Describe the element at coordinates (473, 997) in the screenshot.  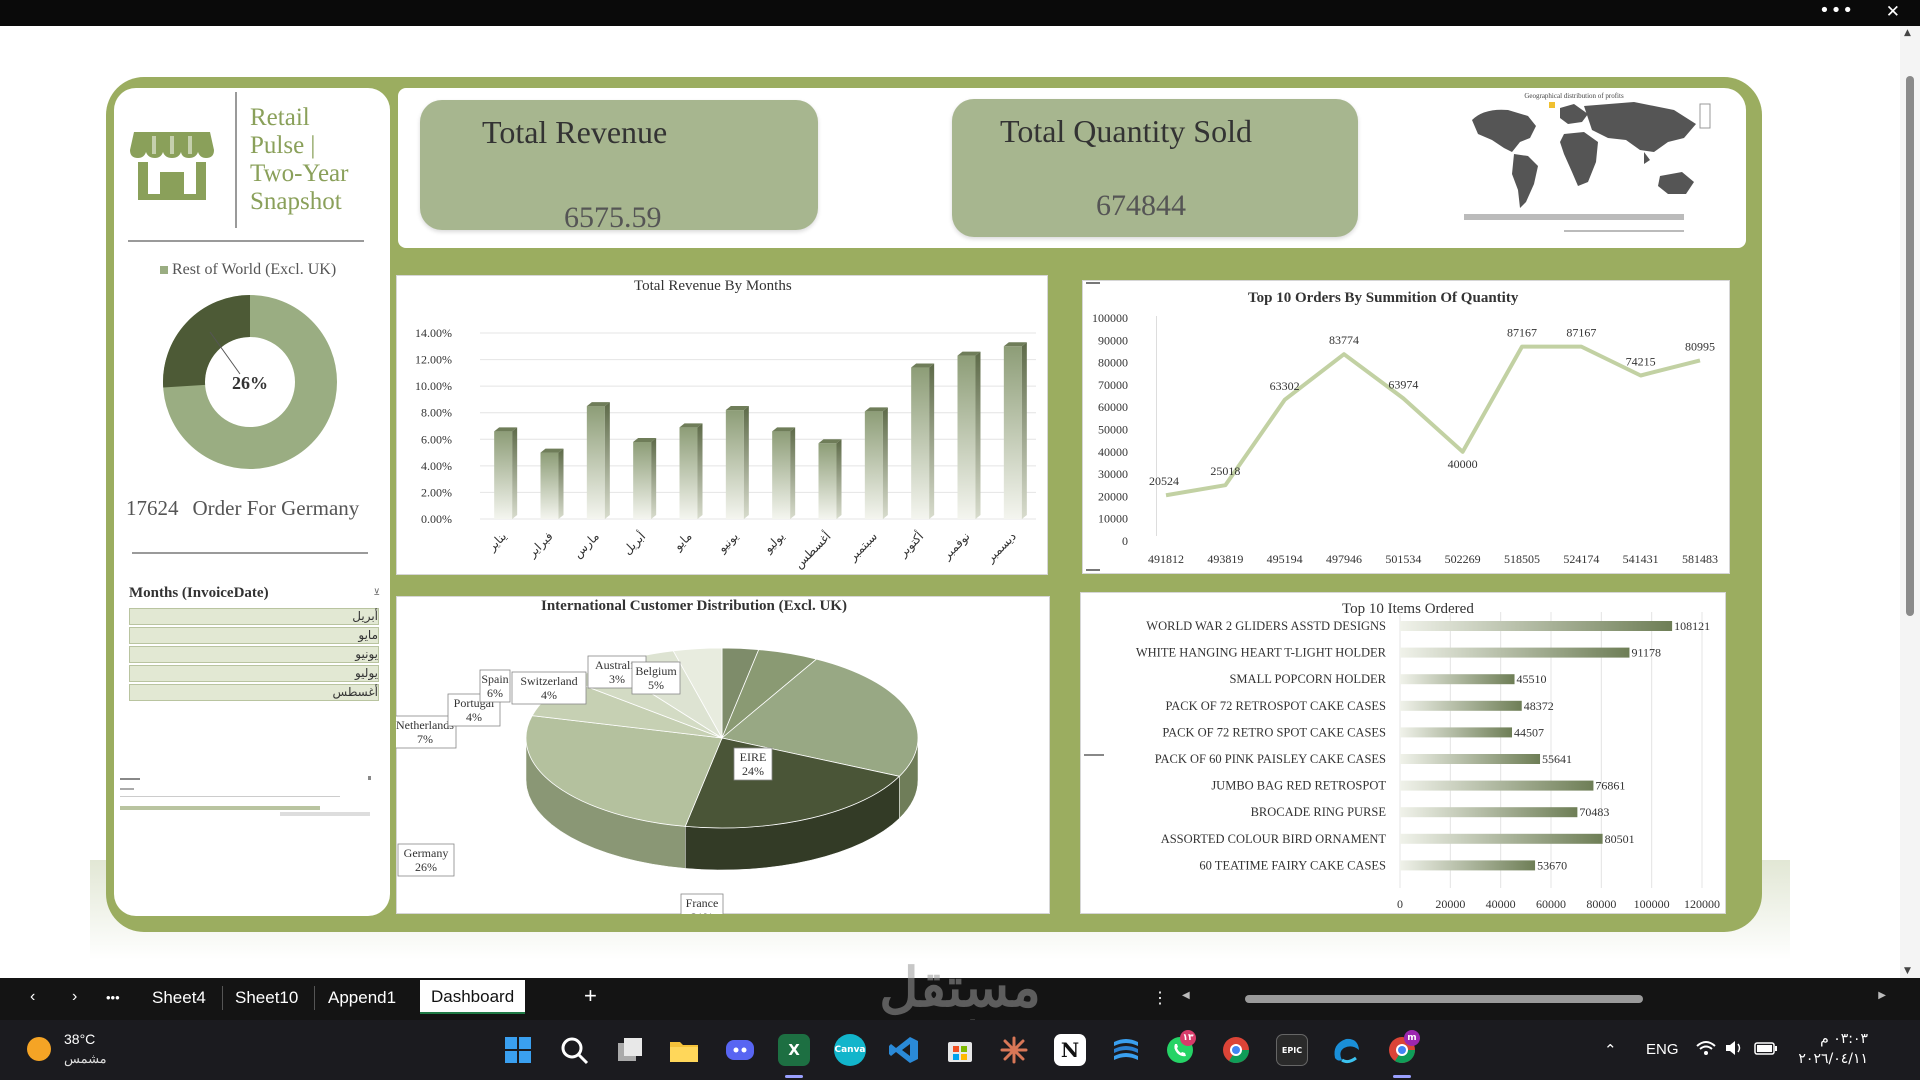
I see `tab-dashboard: Dashboard` at that location.